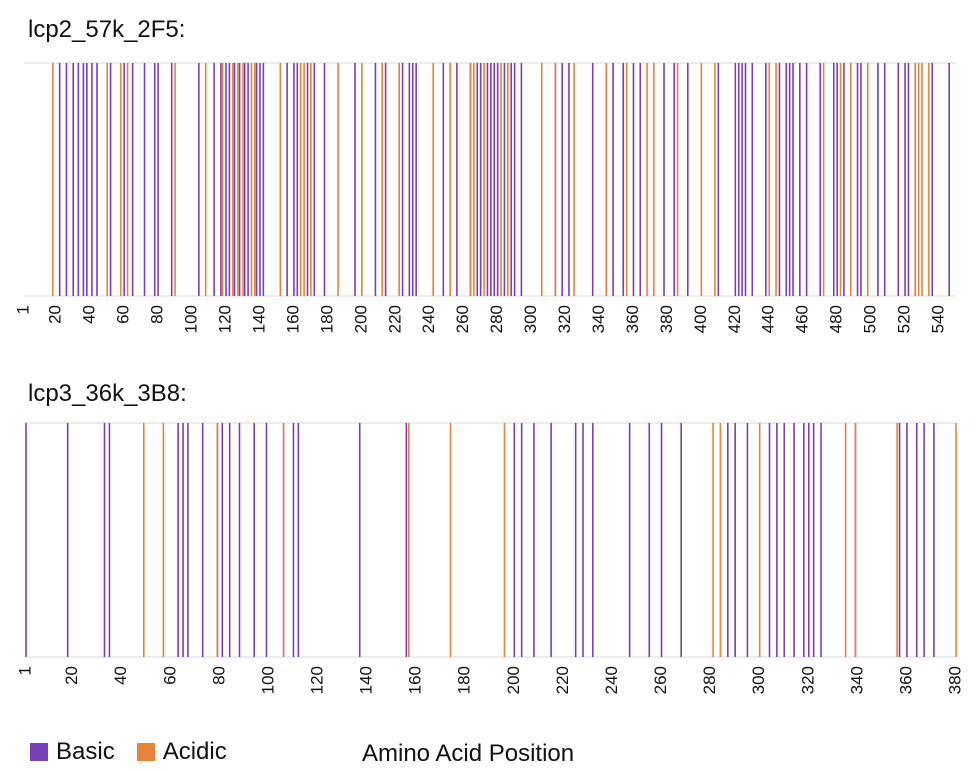  I want to click on chart-title-lcp3: lcp3_36k_3B8:, so click(107, 393).